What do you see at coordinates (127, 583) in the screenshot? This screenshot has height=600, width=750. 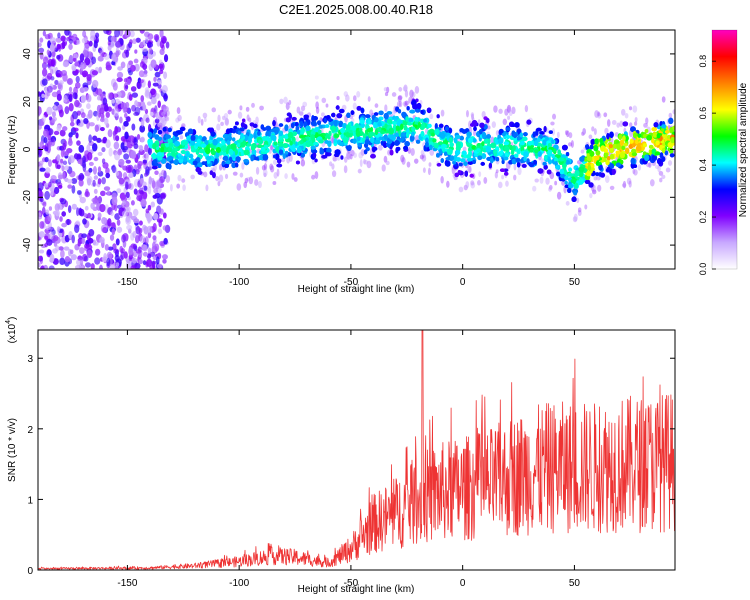 I see `x-tick-label: -150` at bounding box center [127, 583].